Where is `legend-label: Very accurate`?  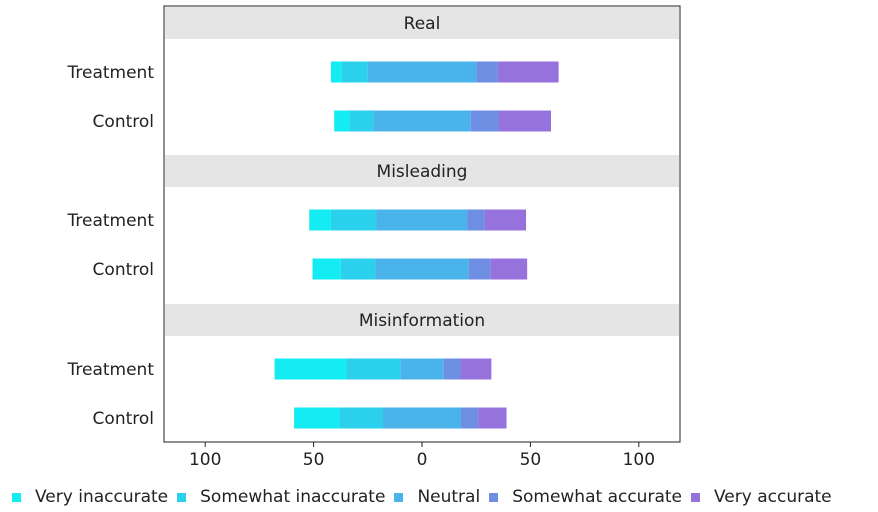
legend-label: Very accurate is located at coordinates (772, 497).